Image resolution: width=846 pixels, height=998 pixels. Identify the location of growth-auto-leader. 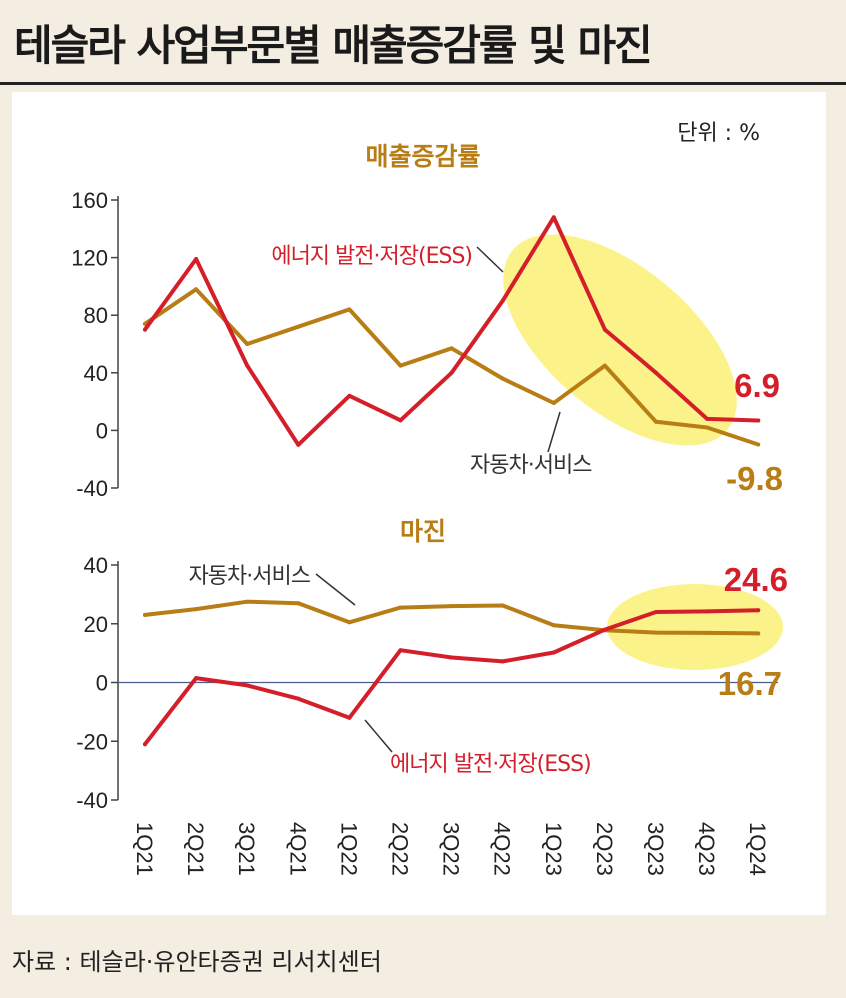
(554, 432).